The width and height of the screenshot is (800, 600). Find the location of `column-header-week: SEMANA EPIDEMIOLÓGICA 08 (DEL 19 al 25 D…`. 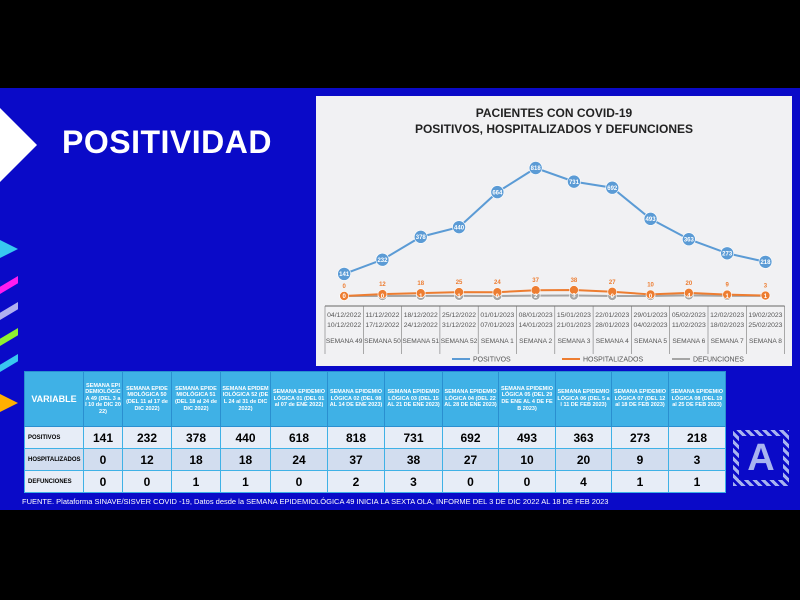

column-header-week: SEMANA EPIDEMIOLÓGICA 08 (DEL 19 al 25 D… is located at coordinates (697, 399).